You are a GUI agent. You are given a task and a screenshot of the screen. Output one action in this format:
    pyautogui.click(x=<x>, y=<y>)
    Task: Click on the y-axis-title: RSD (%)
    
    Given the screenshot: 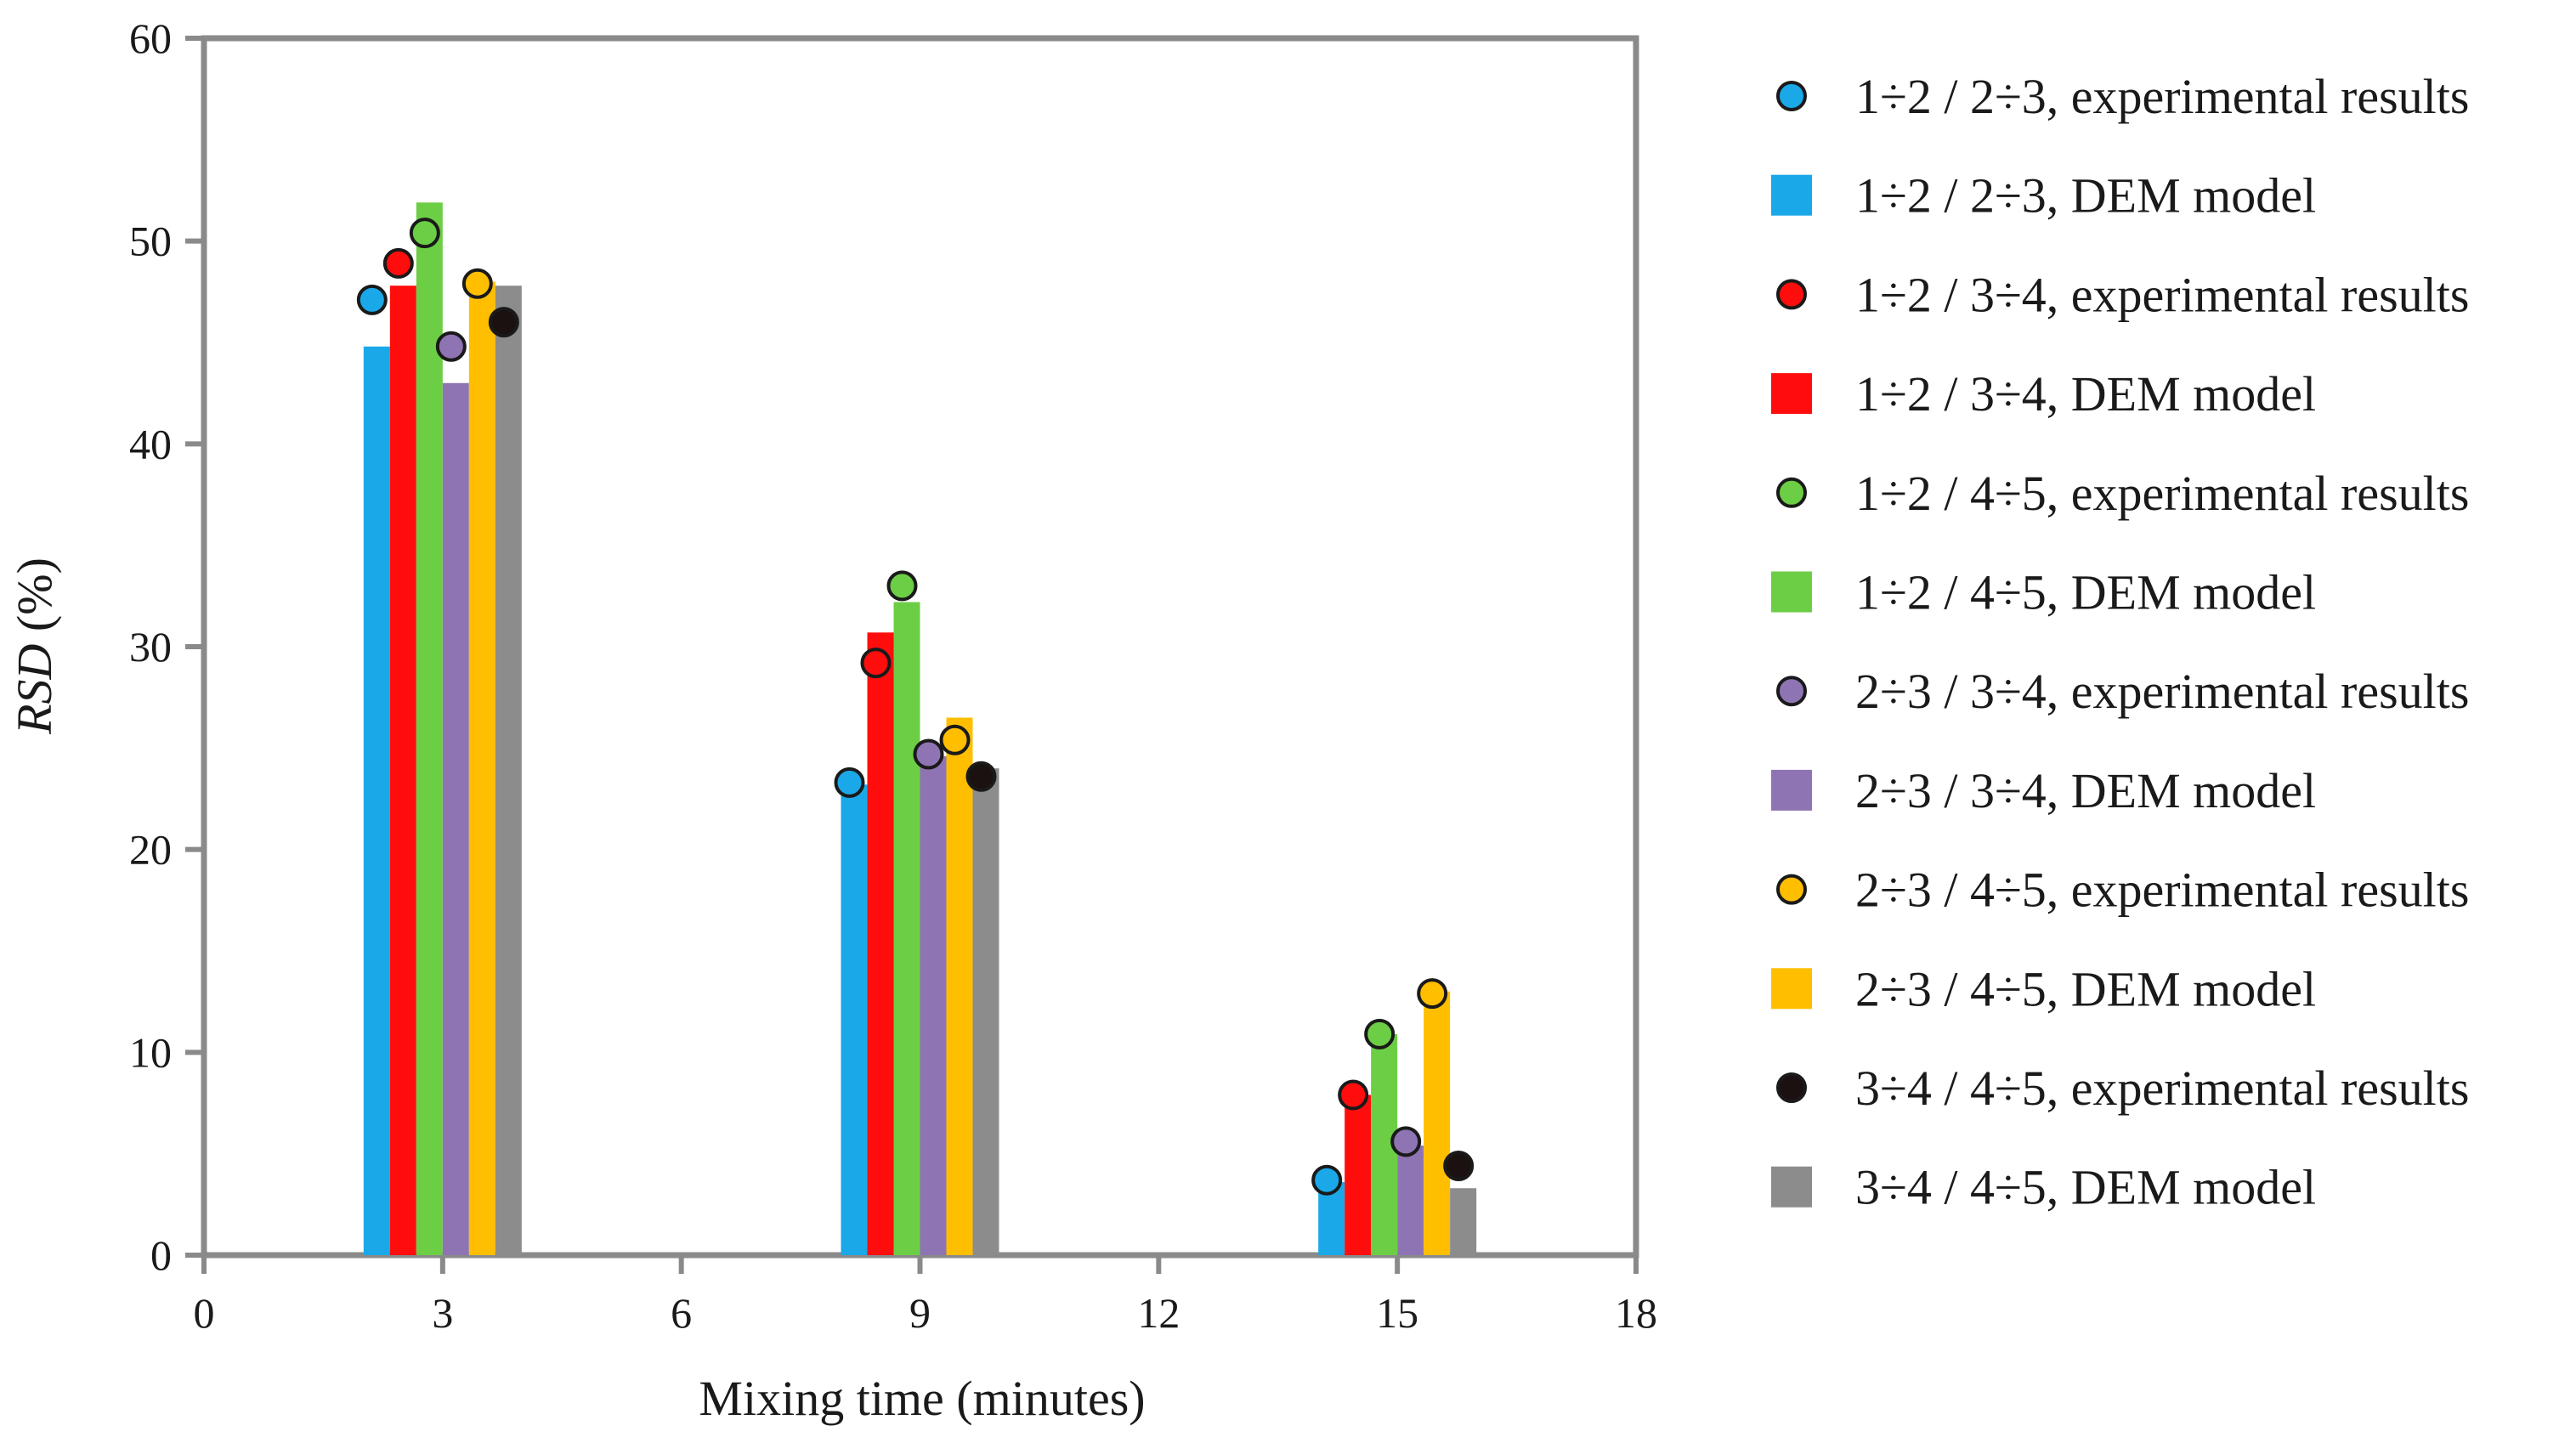 What is the action you would take?
    pyautogui.click(x=34, y=646)
    